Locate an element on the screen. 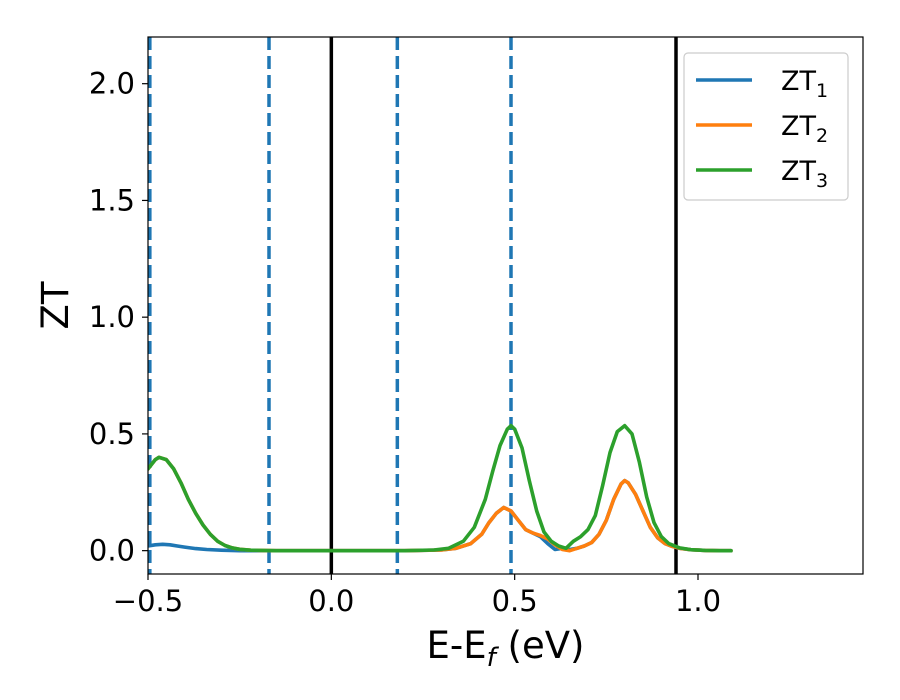 The height and width of the screenshot is (700, 900). series-line-zt3 is located at coordinates (440, 488).